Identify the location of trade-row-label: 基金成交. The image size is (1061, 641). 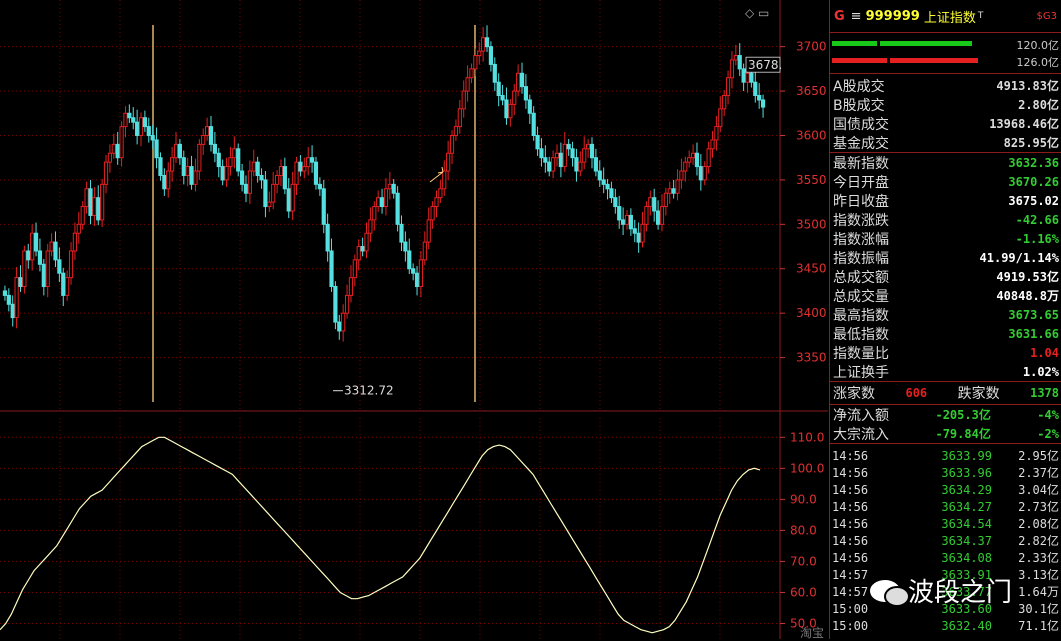
(861, 143).